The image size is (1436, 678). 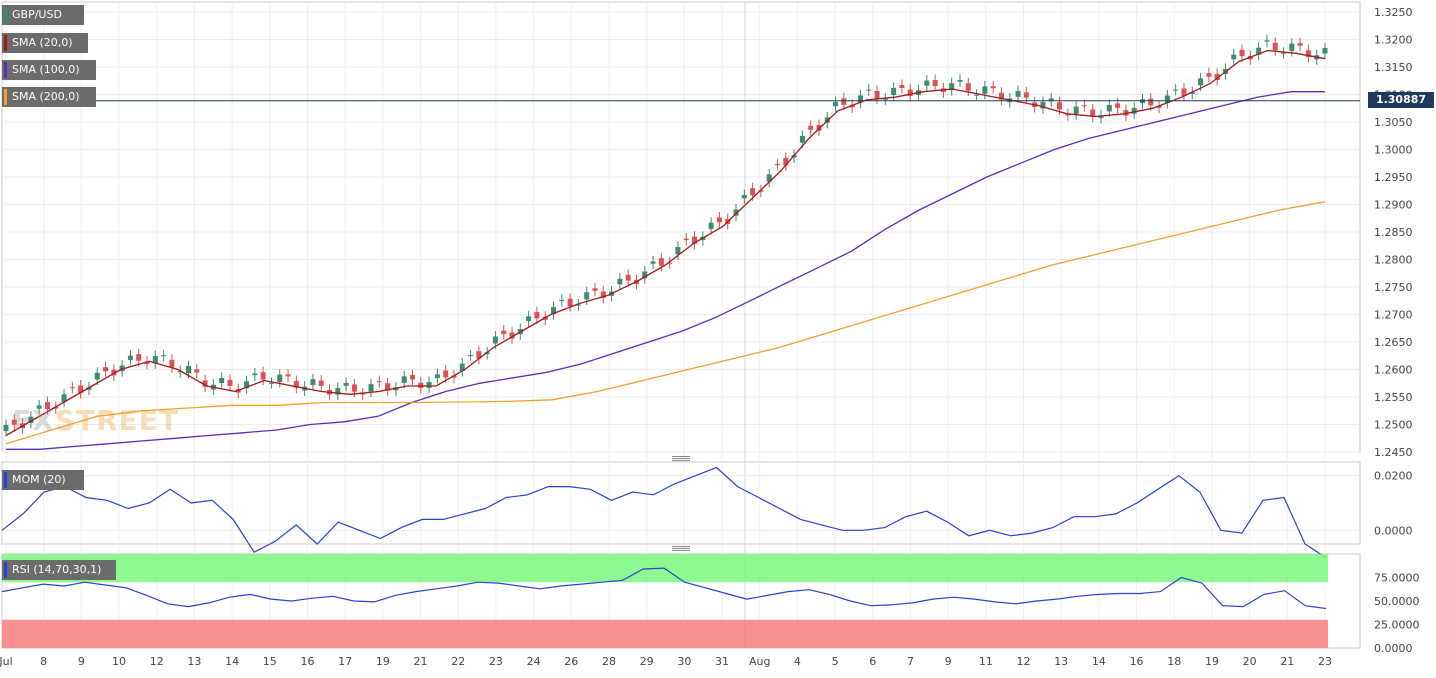 I want to click on date-tick-label: 28, so click(x=609, y=661).